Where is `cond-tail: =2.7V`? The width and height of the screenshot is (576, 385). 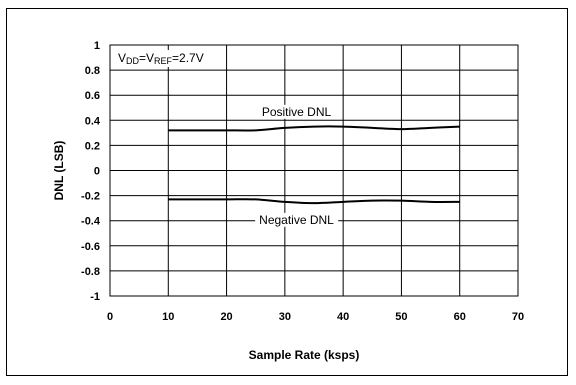
cond-tail: =2.7V is located at coordinates (188, 58).